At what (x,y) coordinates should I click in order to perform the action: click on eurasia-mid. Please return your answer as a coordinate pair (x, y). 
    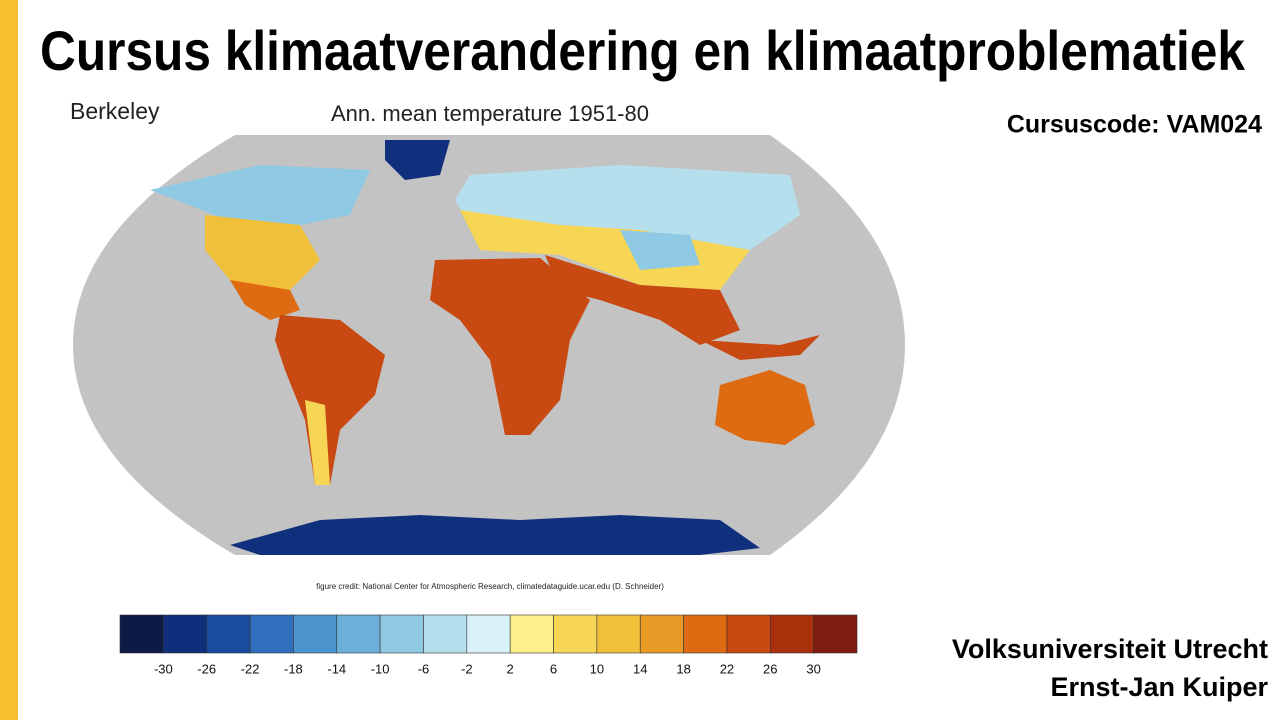
    Looking at the image, I should click on (605, 250).